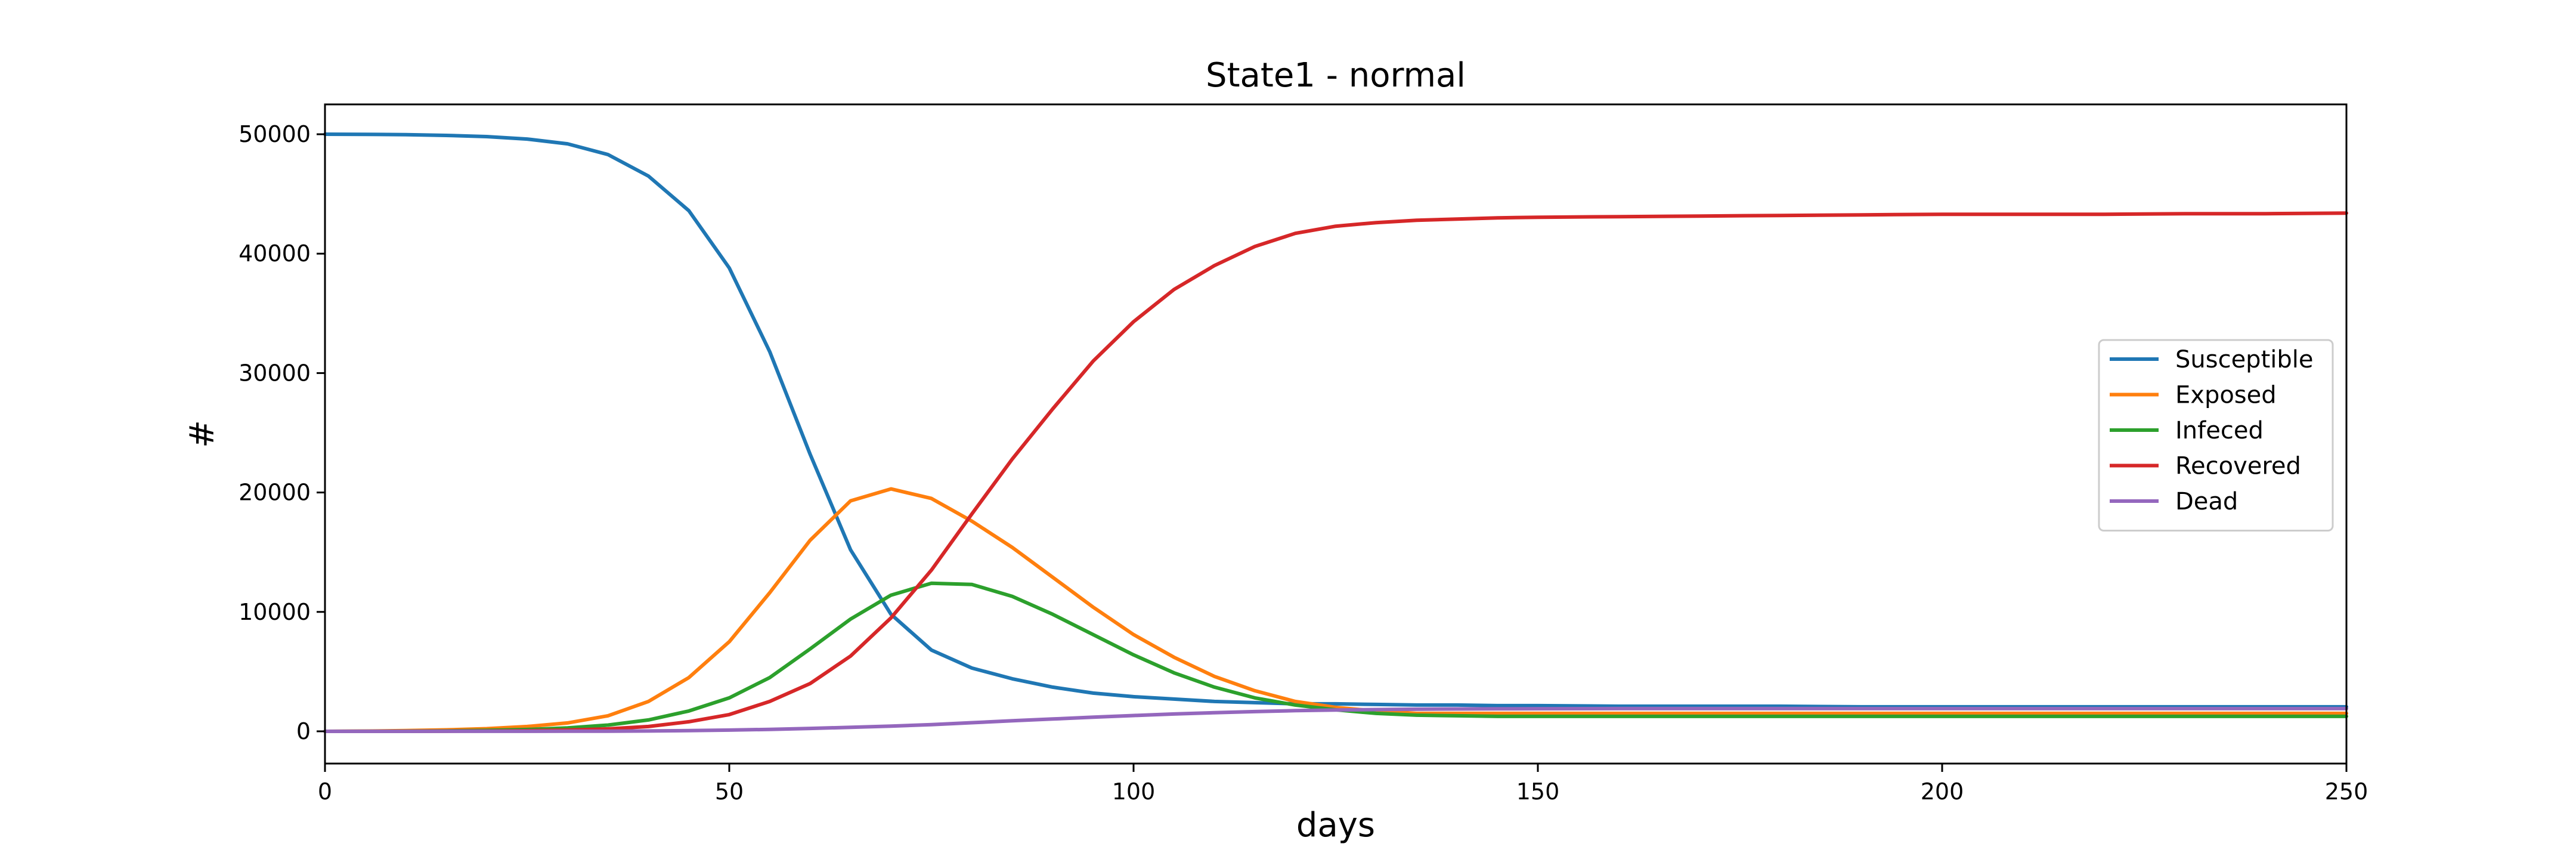 The height and width of the screenshot is (859, 2576). What do you see at coordinates (2207, 501) in the screenshot?
I see `legend-label: Dead` at bounding box center [2207, 501].